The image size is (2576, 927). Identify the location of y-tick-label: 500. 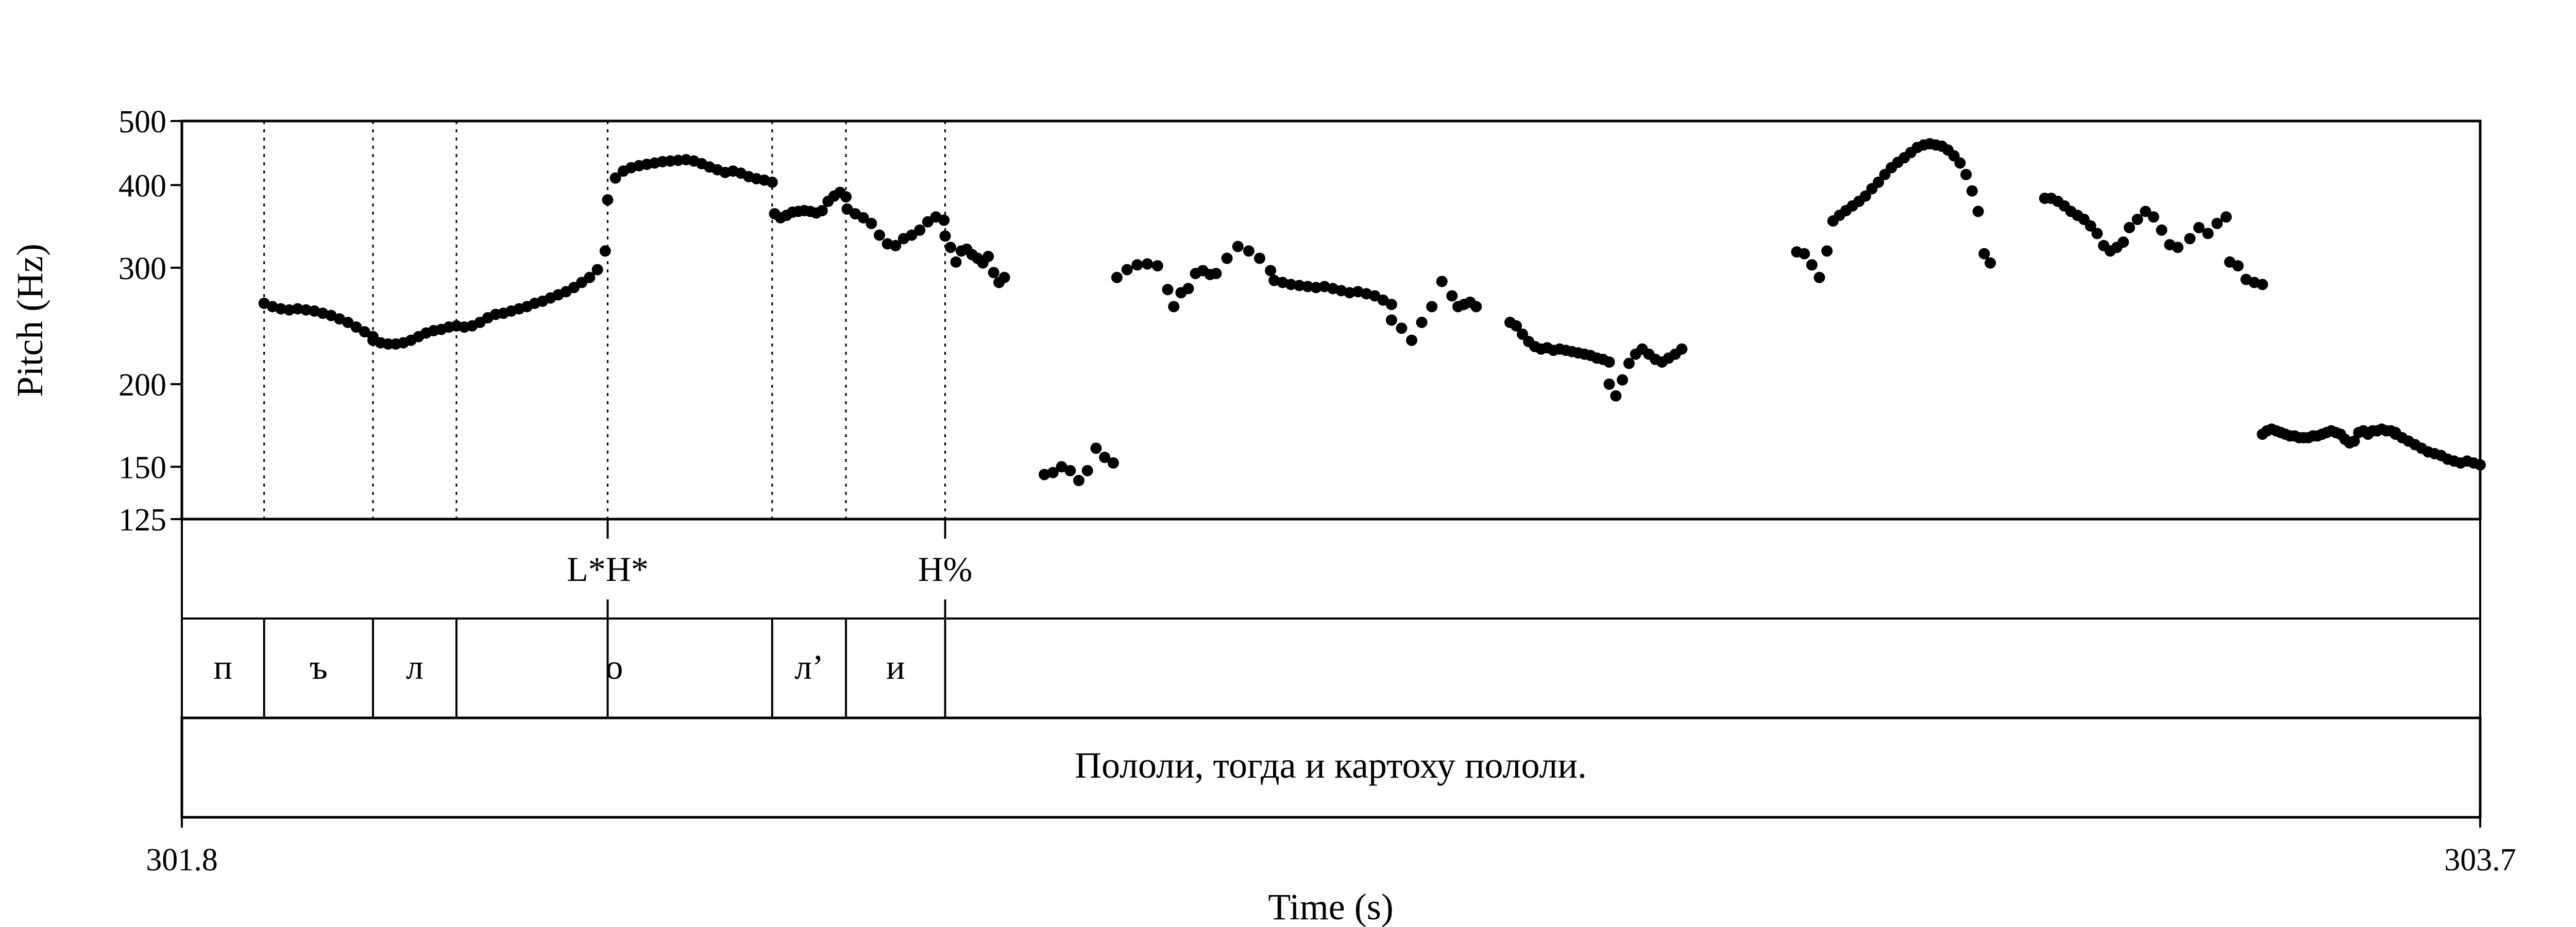
(142, 122).